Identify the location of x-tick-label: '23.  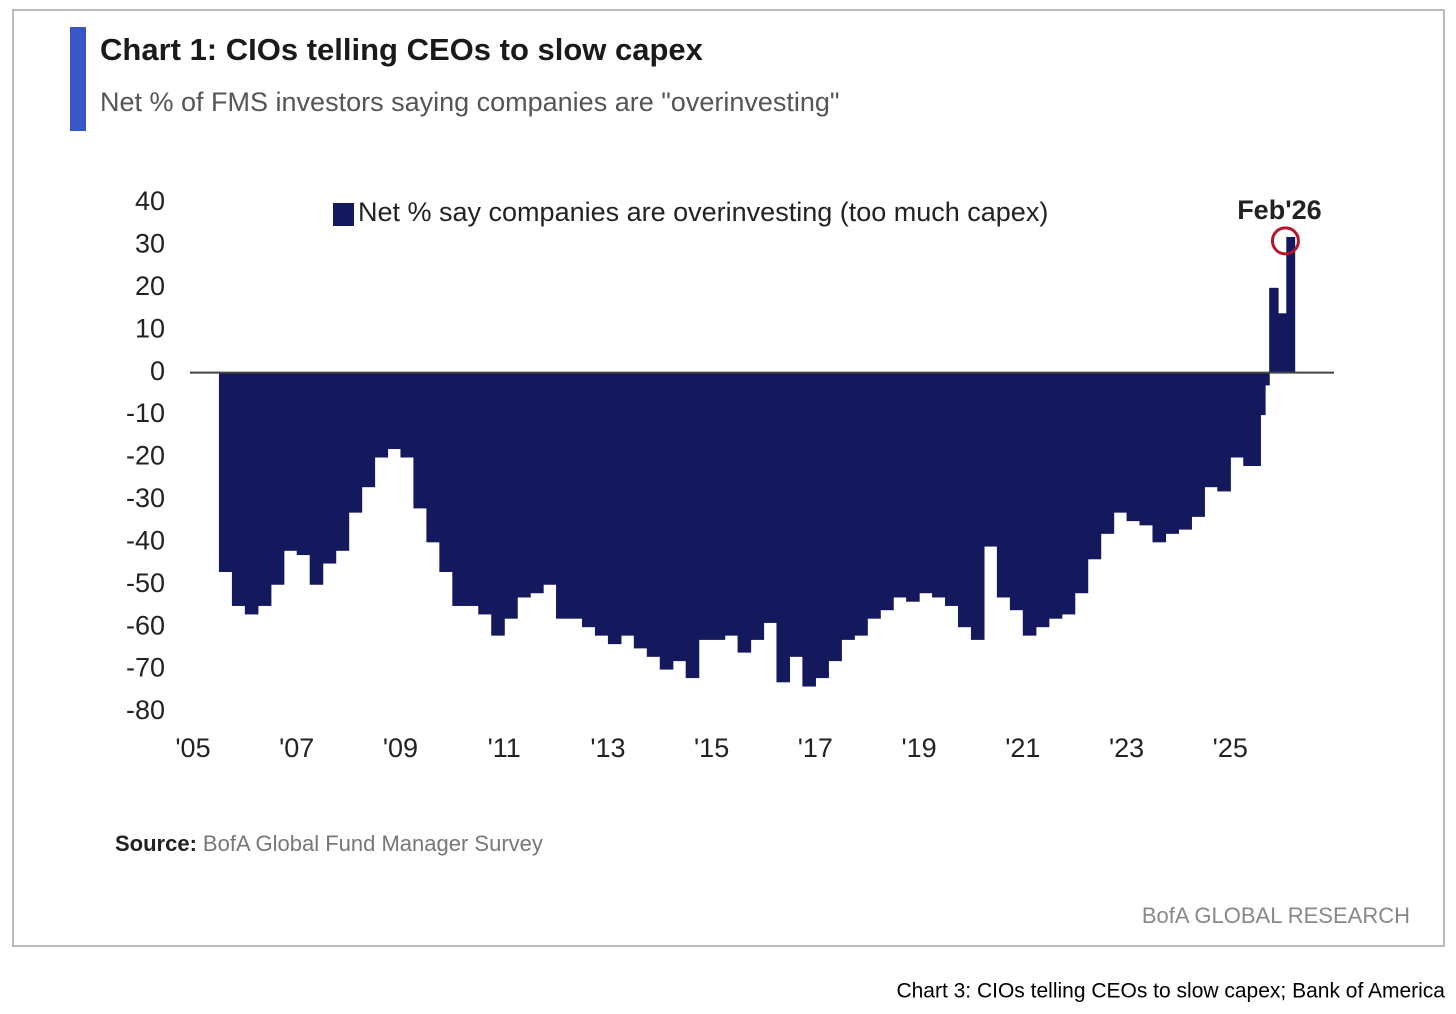
(1126, 748).